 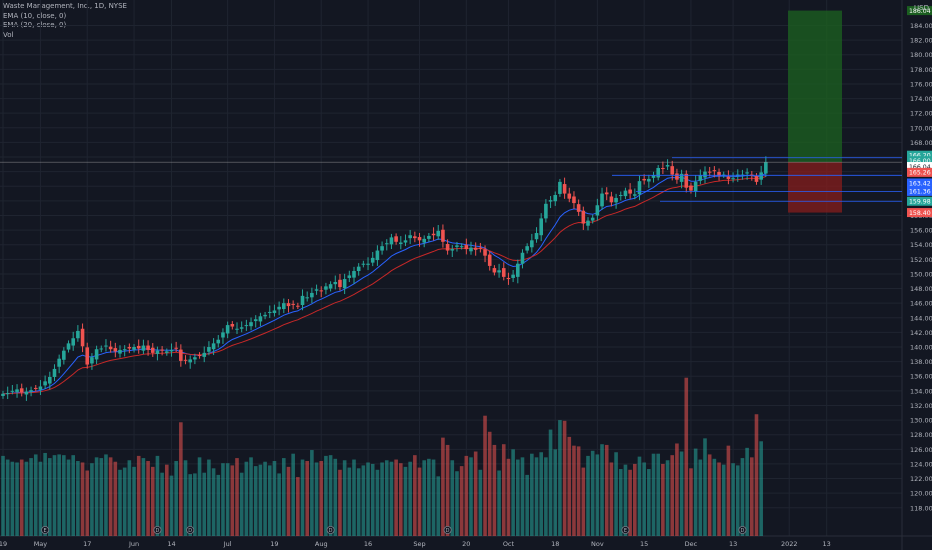 I want to click on x-tick-label: 15, so click(x=644, y=544).